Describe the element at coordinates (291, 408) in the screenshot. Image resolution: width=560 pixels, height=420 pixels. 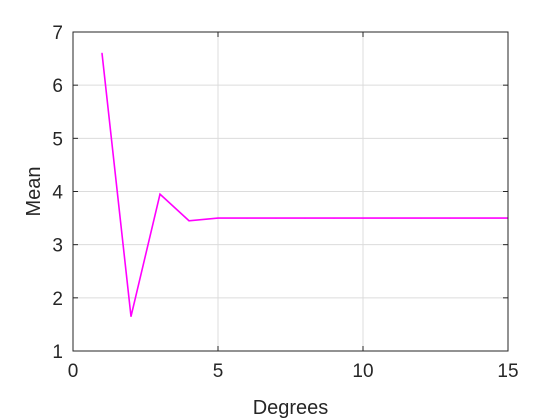
I see `x-axis-label: Degrees` at that location.